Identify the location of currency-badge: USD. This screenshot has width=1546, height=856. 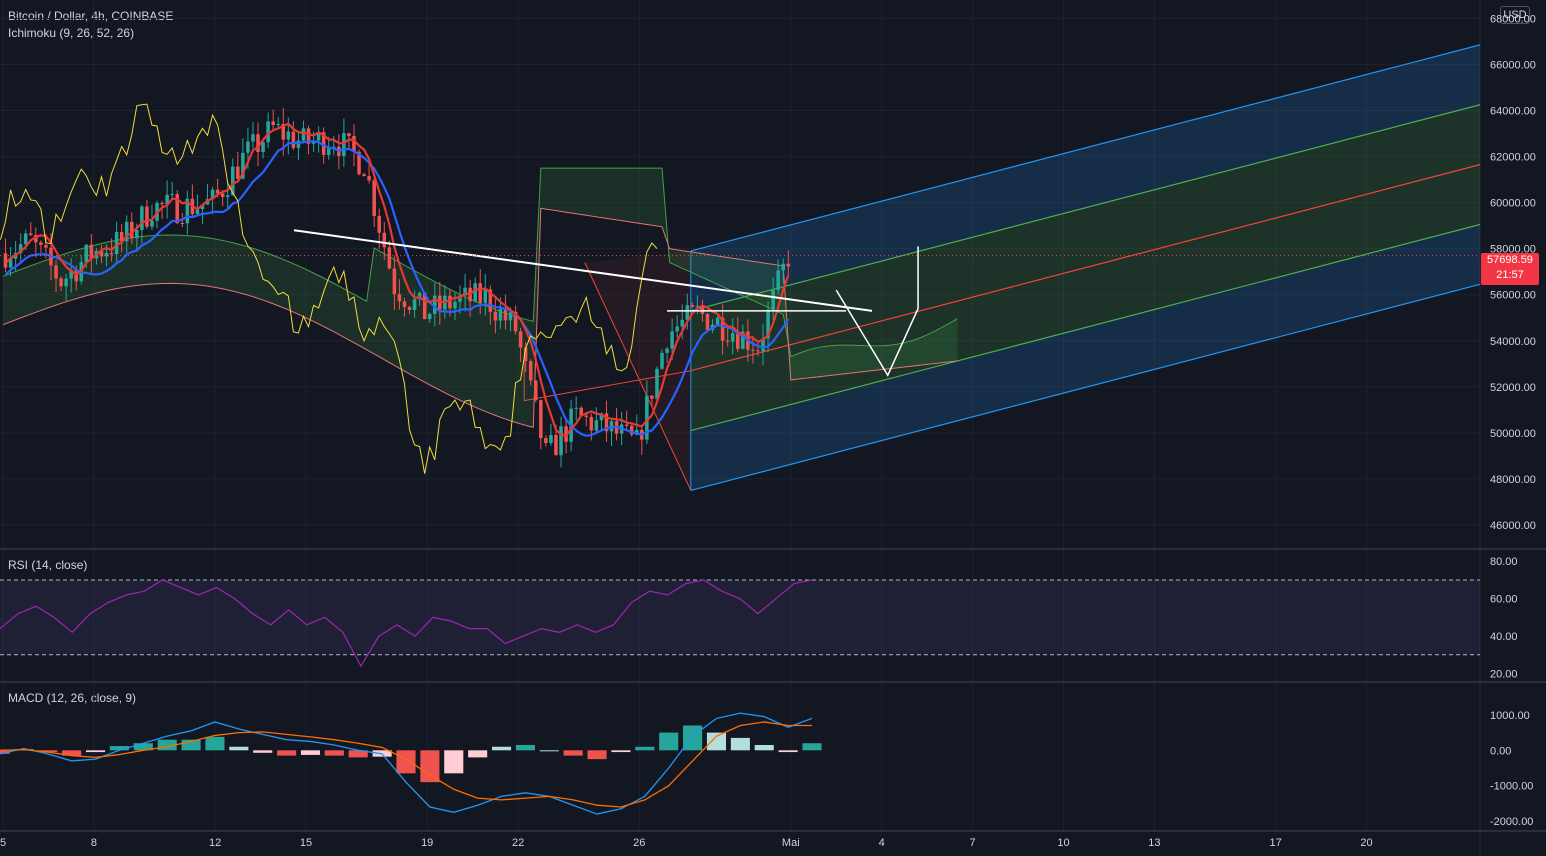
(1515, 15).